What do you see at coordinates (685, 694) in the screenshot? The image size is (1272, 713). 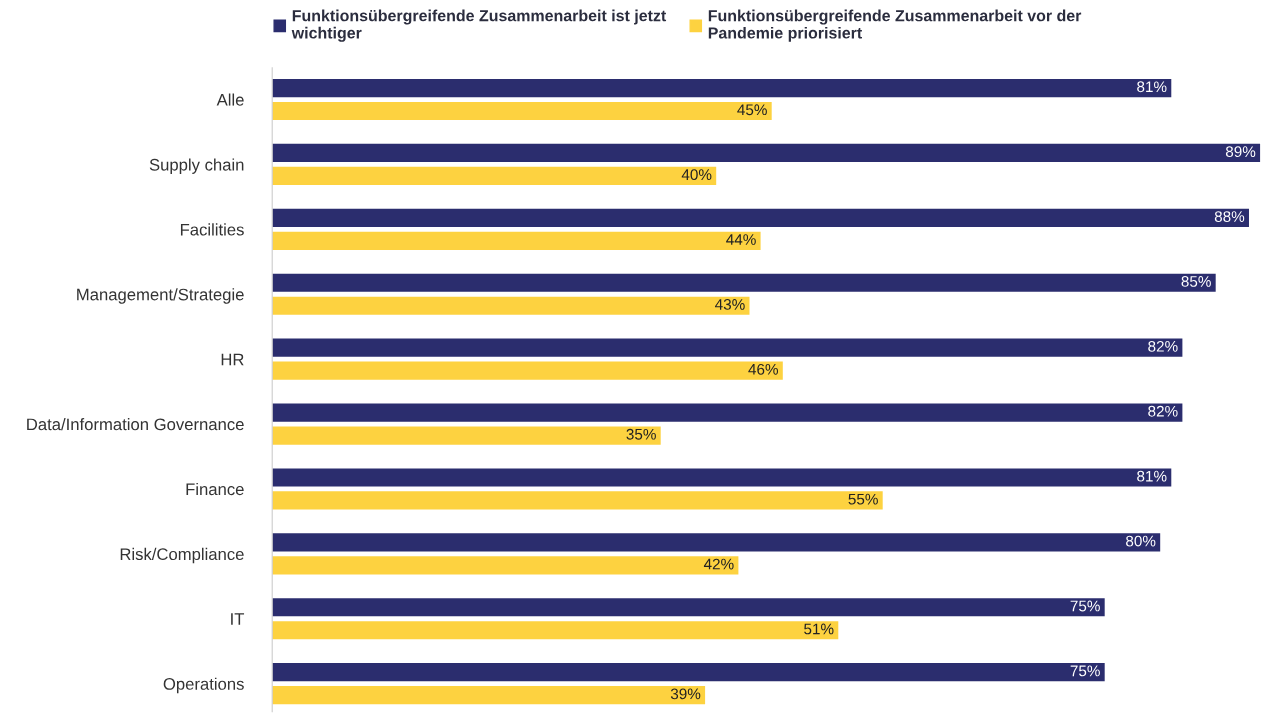 I see `data-label: 39%` at bounding box center [685, 694].